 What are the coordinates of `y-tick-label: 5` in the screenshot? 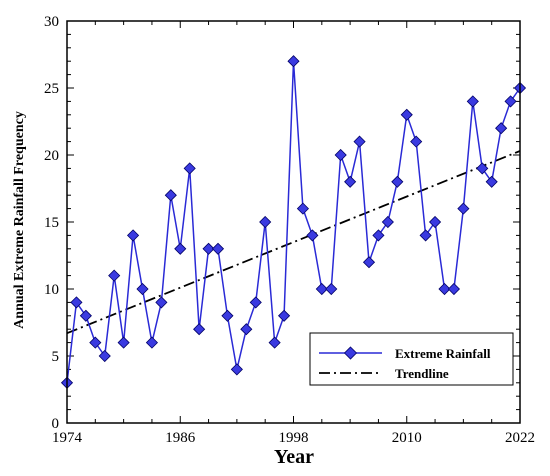 It's located at (56, 357).